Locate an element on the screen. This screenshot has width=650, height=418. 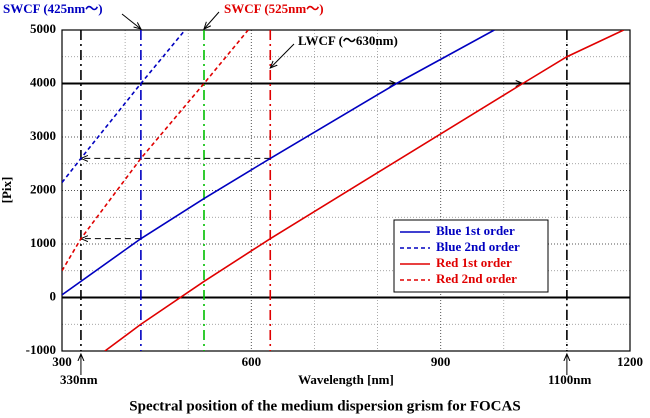
y-tick-label: 1000 is located at coordinates (43, 242).